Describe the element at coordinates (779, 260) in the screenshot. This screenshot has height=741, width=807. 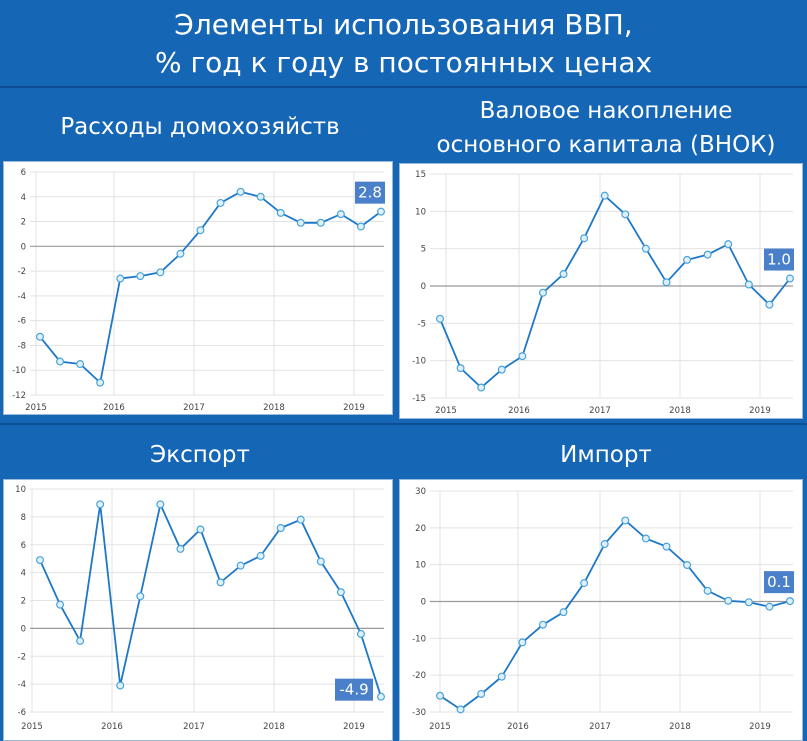
I see `last-value-label: 1.0` at that location.